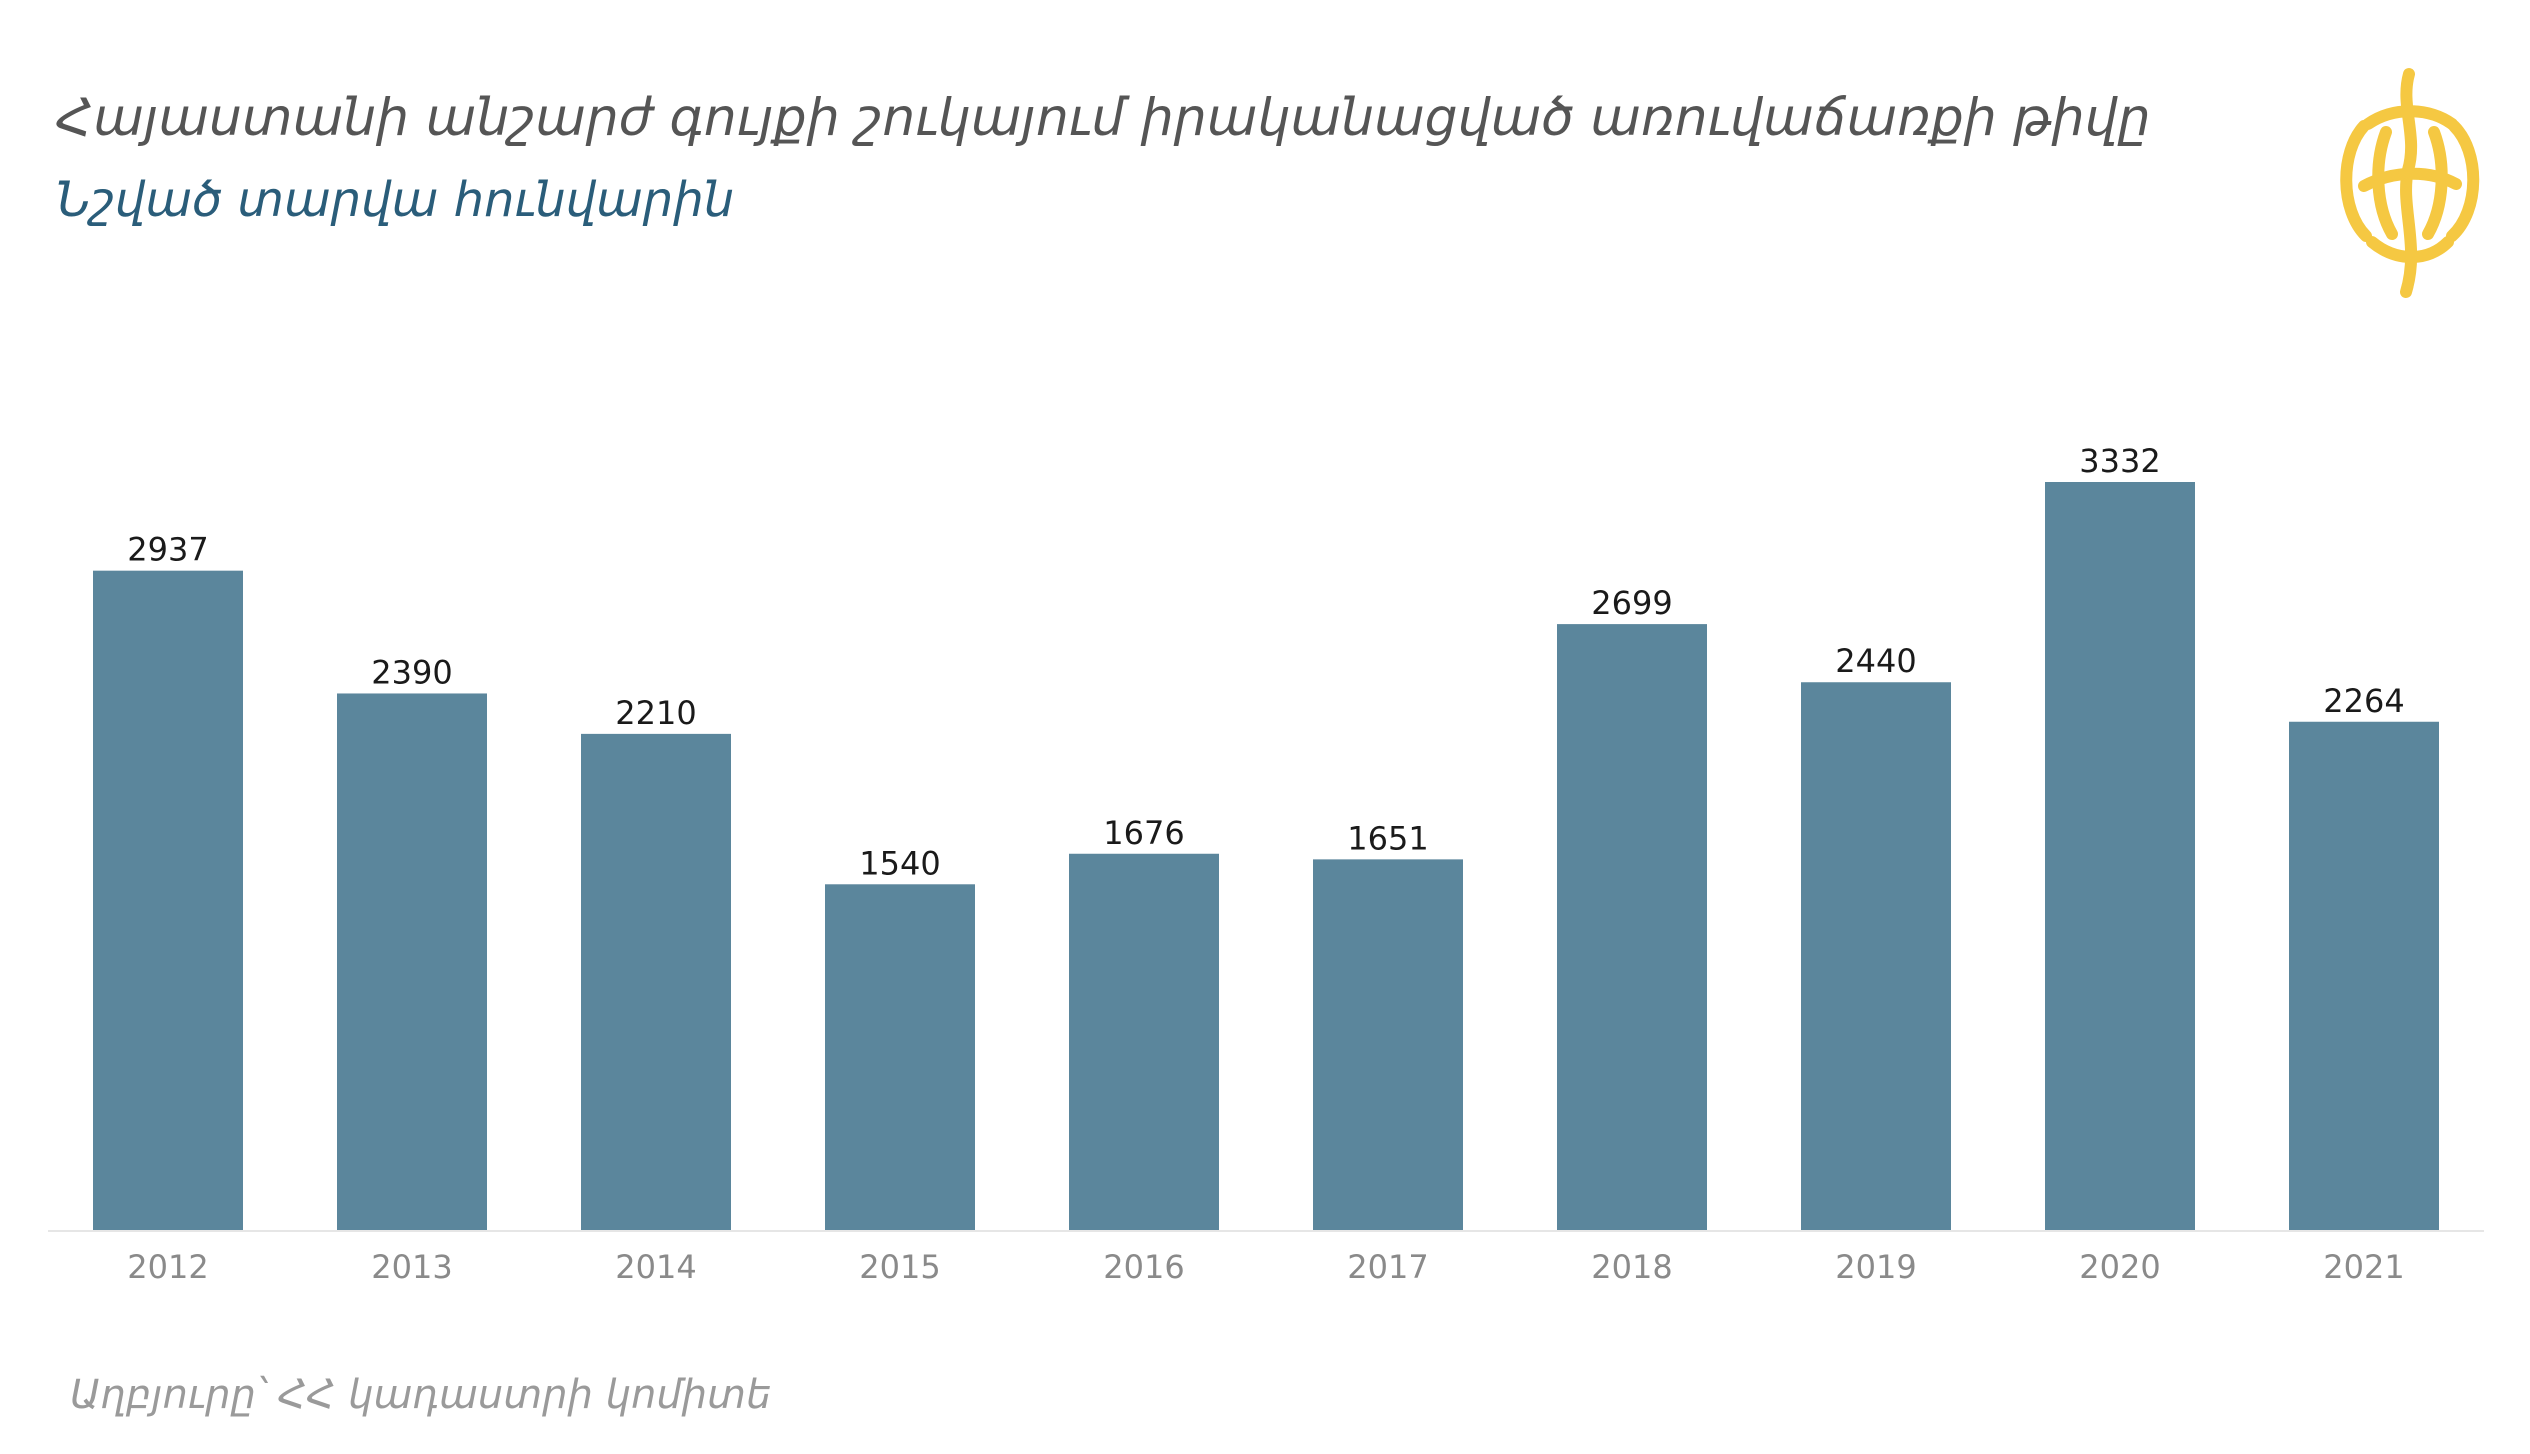 The height and width of the screenshot is (1454, 2530). What do you see at coordinates (2363, 1267) in the screenshot?
I see `x-tick-label-2021: 2021` at bounding box center [2363, 1267].